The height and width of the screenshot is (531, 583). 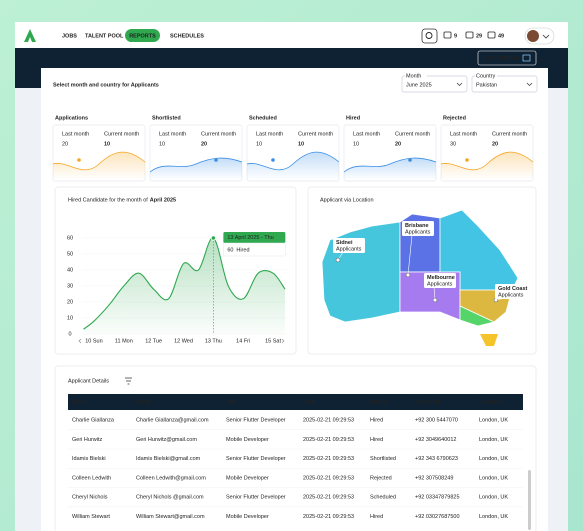 I want to click on stat-title: Scheduled, so click(x=263, y=118).